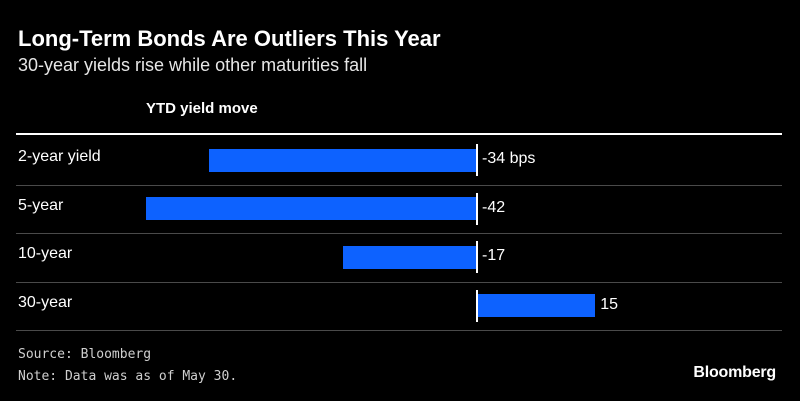 This screenshot has height=401, width=800. What do you see at coordinates (734, 372) in the screenshot?
I see `bloomberg-logo: Bloomberg` at bounding box center [734, 372].